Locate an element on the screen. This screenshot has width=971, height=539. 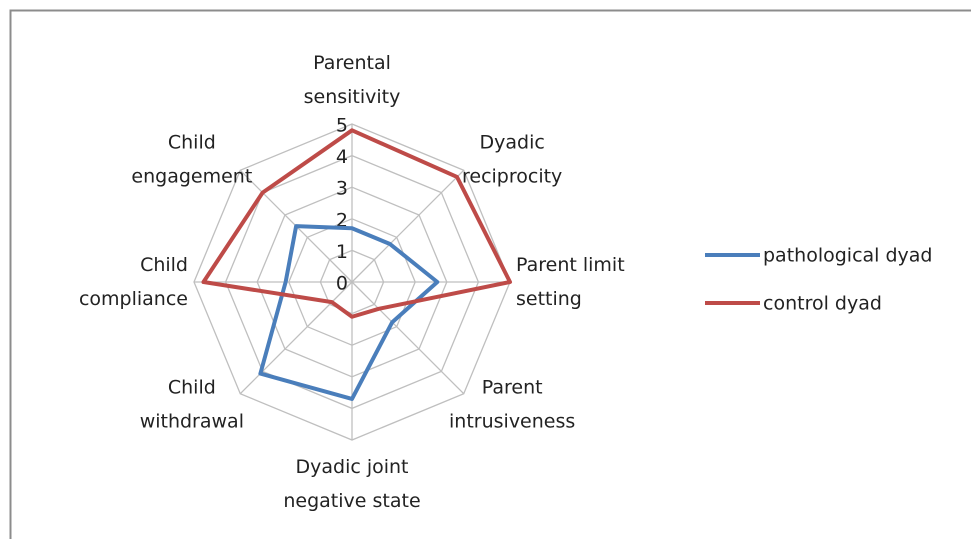
category-label-line: Parental is located at coordinates (352, 63).